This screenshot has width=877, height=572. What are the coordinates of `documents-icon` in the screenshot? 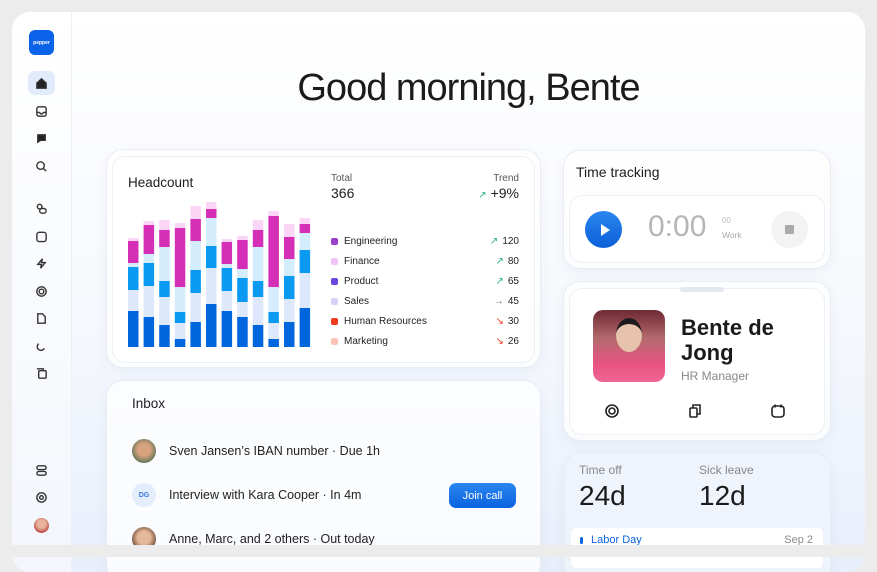 It's located at (695, 413).